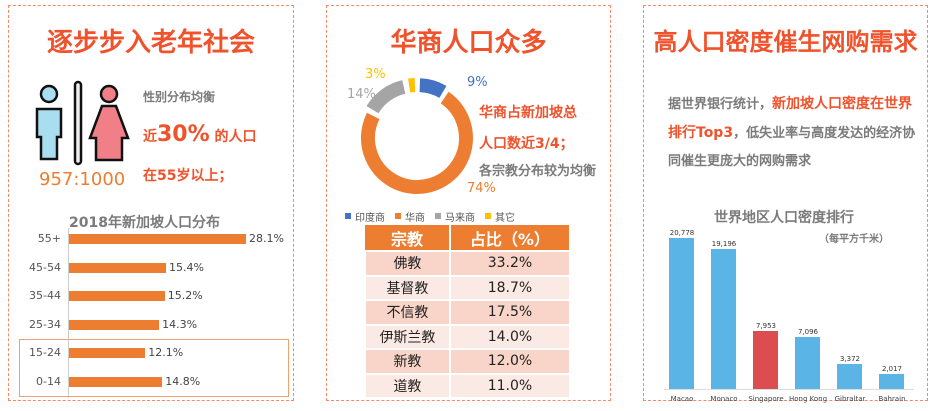 The height and width of the screenshot is (411, 942). Describe the element at coordinates (45, 352) in the screenshot. I see `age-label: 15-24` at that location.